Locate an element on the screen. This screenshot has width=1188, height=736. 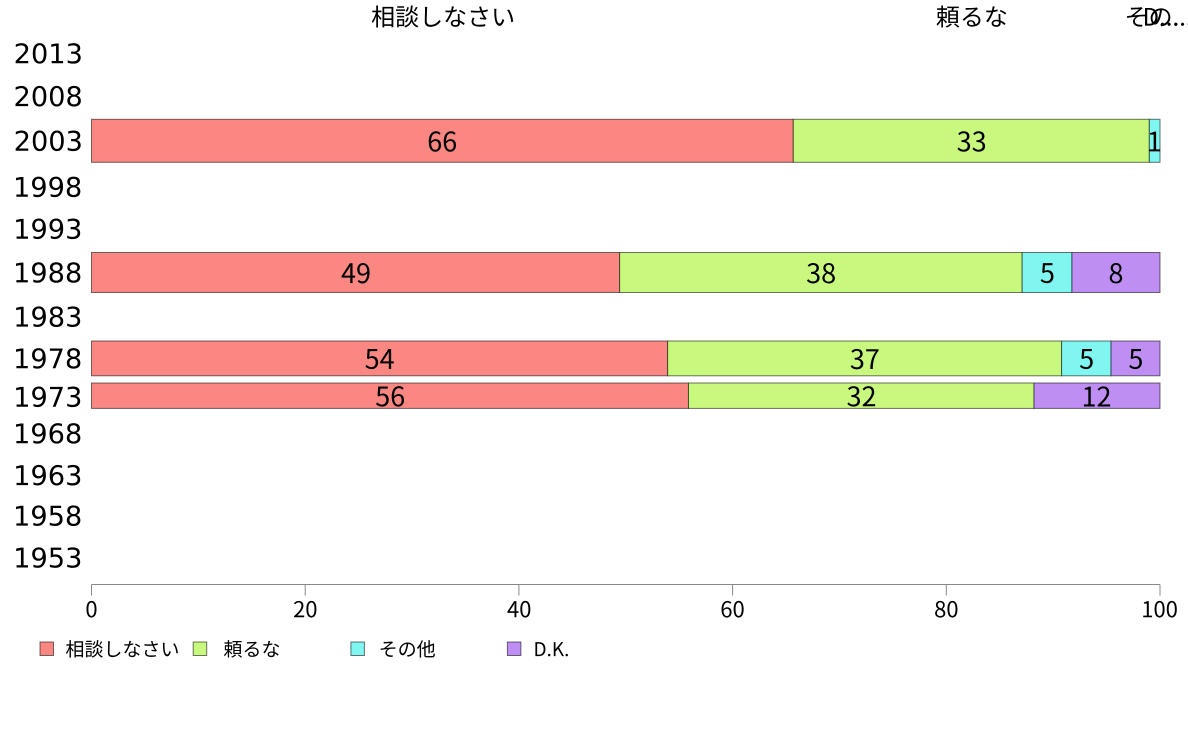
year-label-1988: 1988 is located at coordinates (48, 272).